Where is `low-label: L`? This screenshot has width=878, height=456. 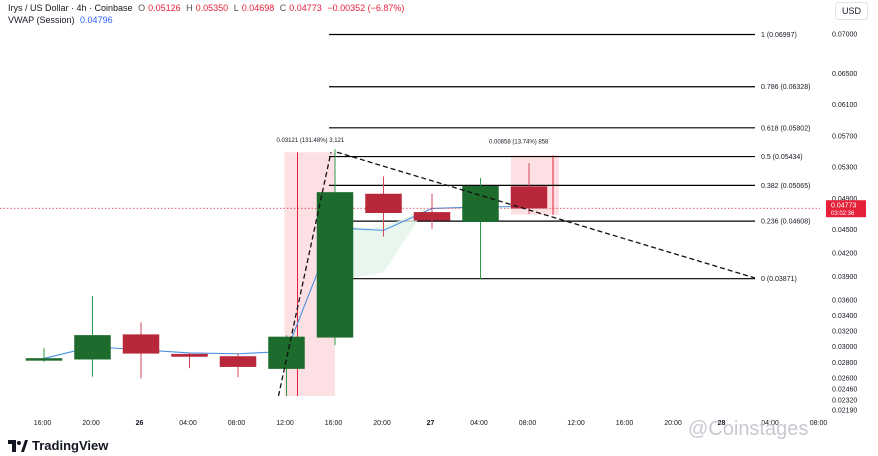
low-label: L is located at coordinates (236, 8).